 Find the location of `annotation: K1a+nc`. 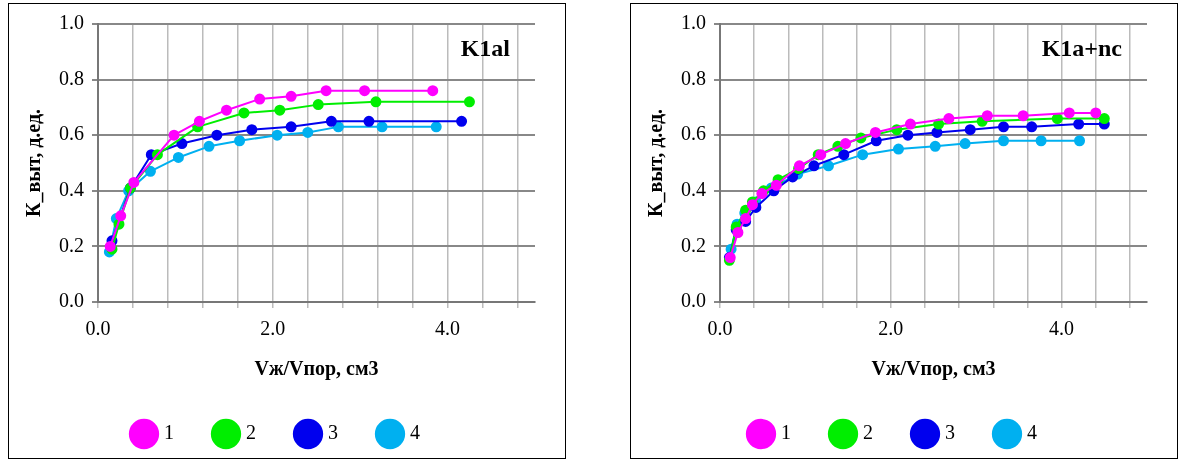

annotation: K1a+nc is located at coordinates (1082, 48).